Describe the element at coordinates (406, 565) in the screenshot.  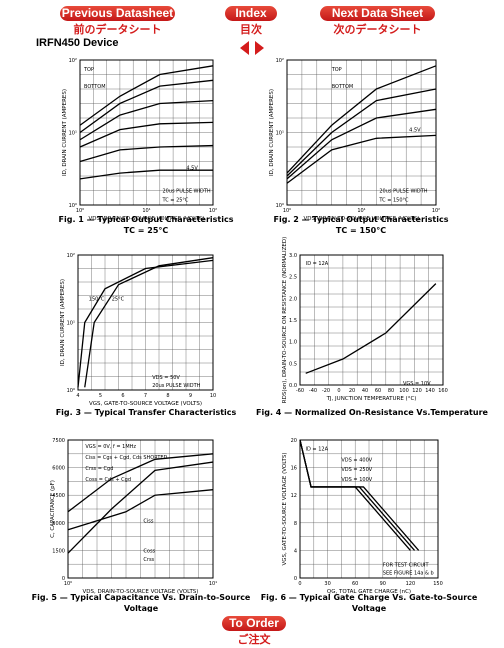
I see `annotation: FOR TEST CIRCUIT` at that location.